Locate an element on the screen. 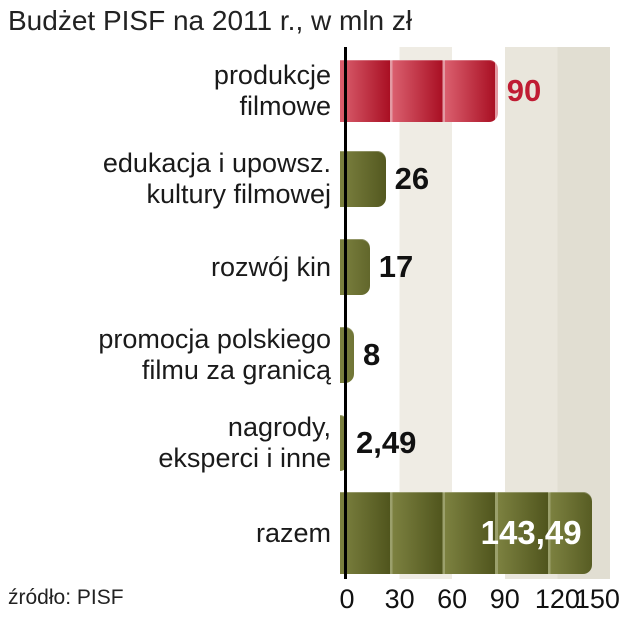 This screenshot has height=617, width=623. value-label-inside: 143,49 is located at coordinates (531, 532).